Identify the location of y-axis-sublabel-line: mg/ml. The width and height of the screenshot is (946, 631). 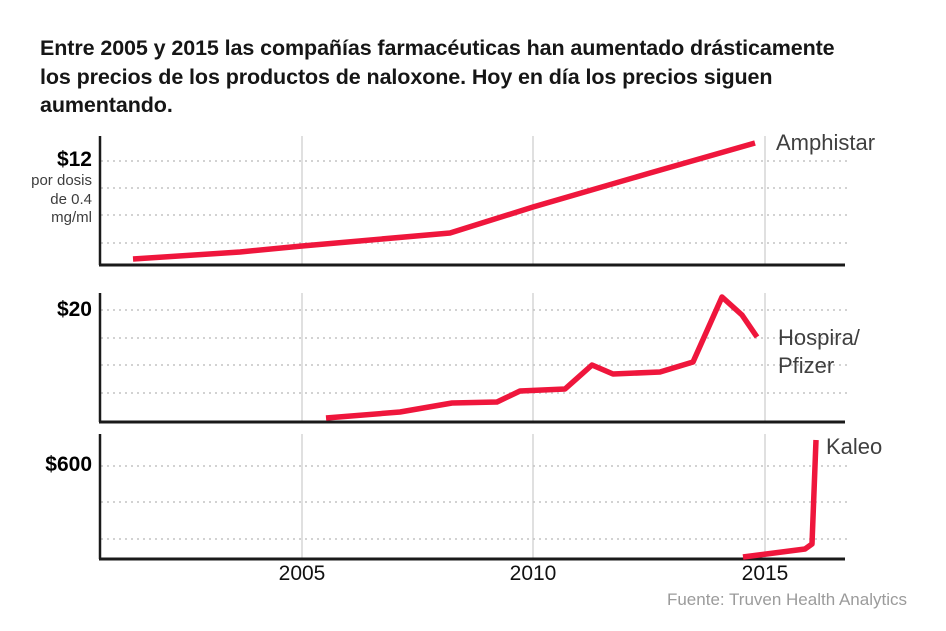
(71, 217).